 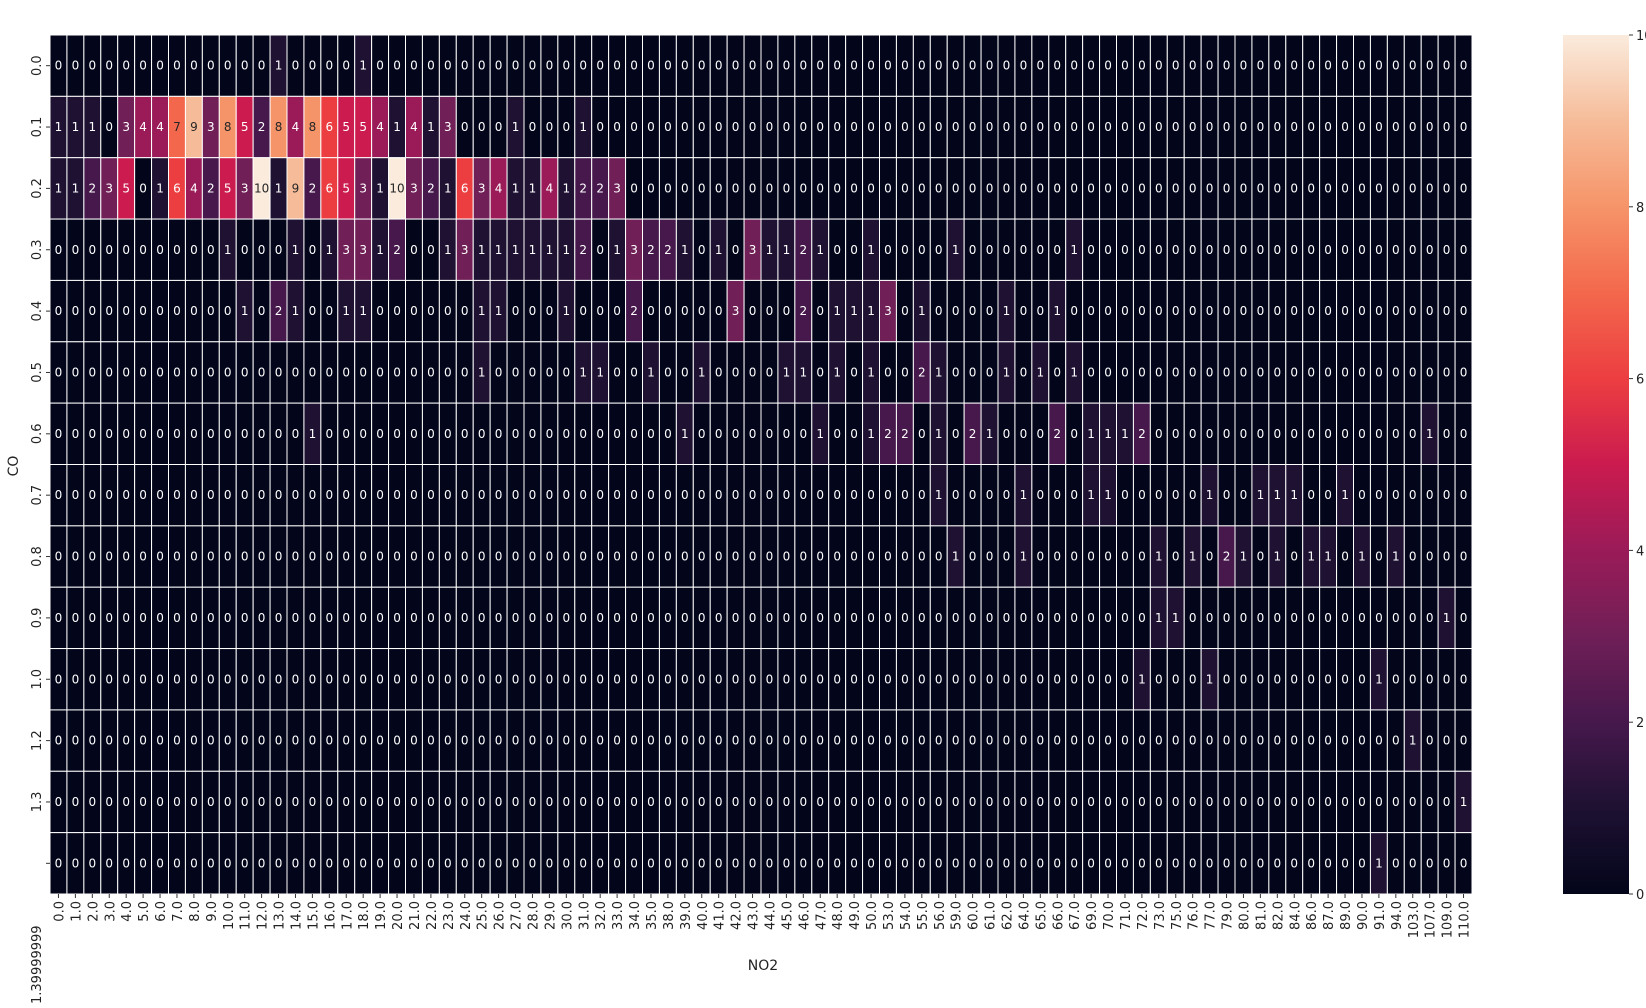 What do you see at coordinates (703, 915) in the screenshot?
I see `x-tick-label: 40.0` at bounding box center [703, 915].